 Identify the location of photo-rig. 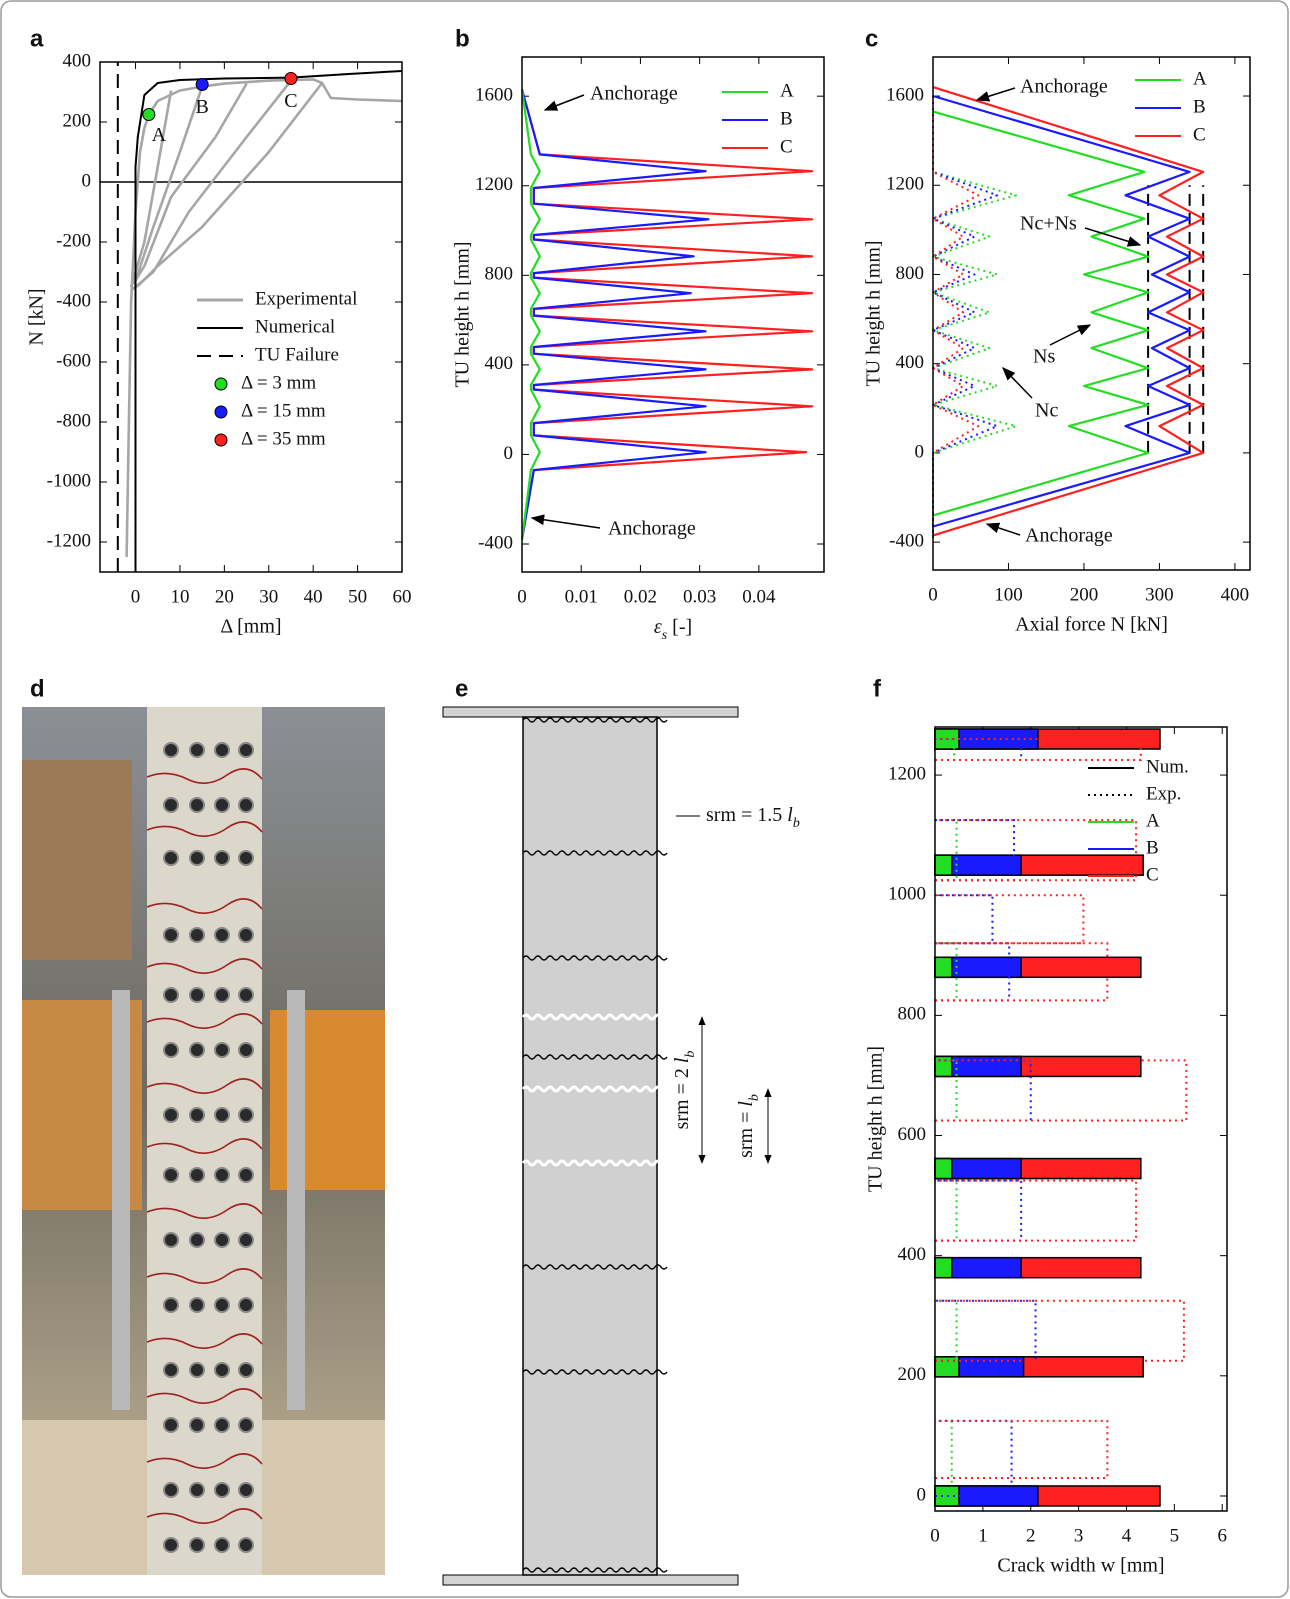
(121, 1200).